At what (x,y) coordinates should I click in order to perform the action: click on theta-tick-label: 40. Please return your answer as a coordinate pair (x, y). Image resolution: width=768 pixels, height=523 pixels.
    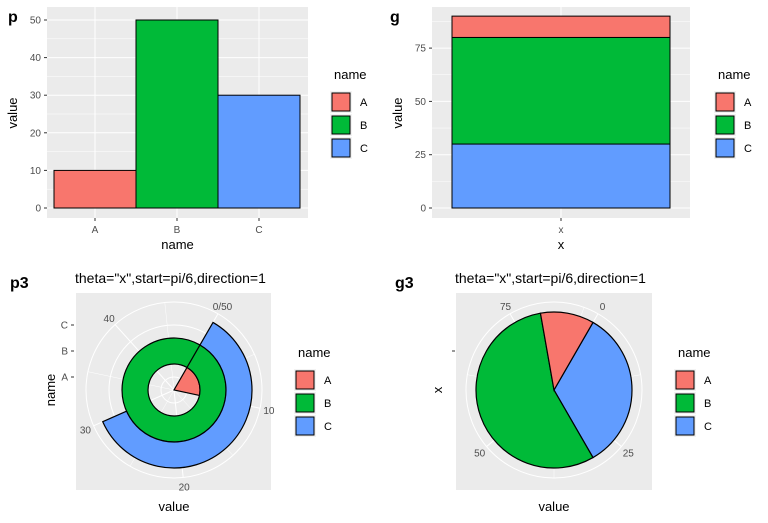
    Looking at the image, I should click on (110, 319).